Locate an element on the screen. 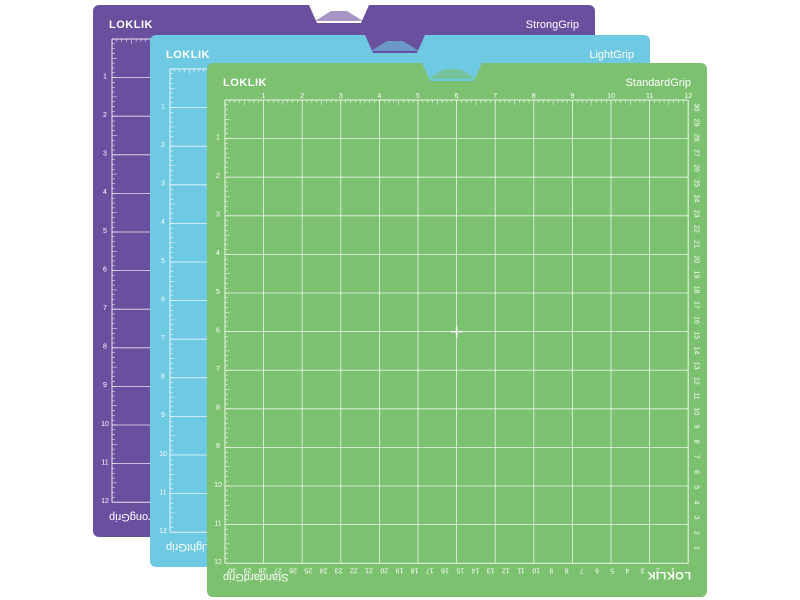  column-number: 2 is located at coordinates (302, 96).